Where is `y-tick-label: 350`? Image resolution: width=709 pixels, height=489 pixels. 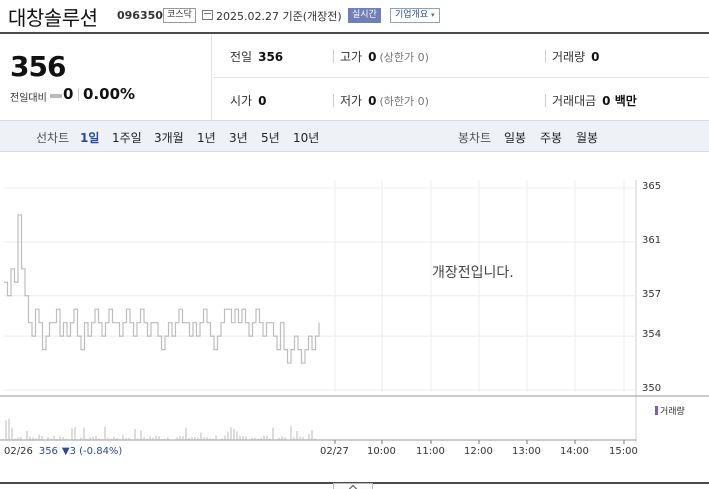
y-tick-label: 350 is located at coordinates (652, 388).